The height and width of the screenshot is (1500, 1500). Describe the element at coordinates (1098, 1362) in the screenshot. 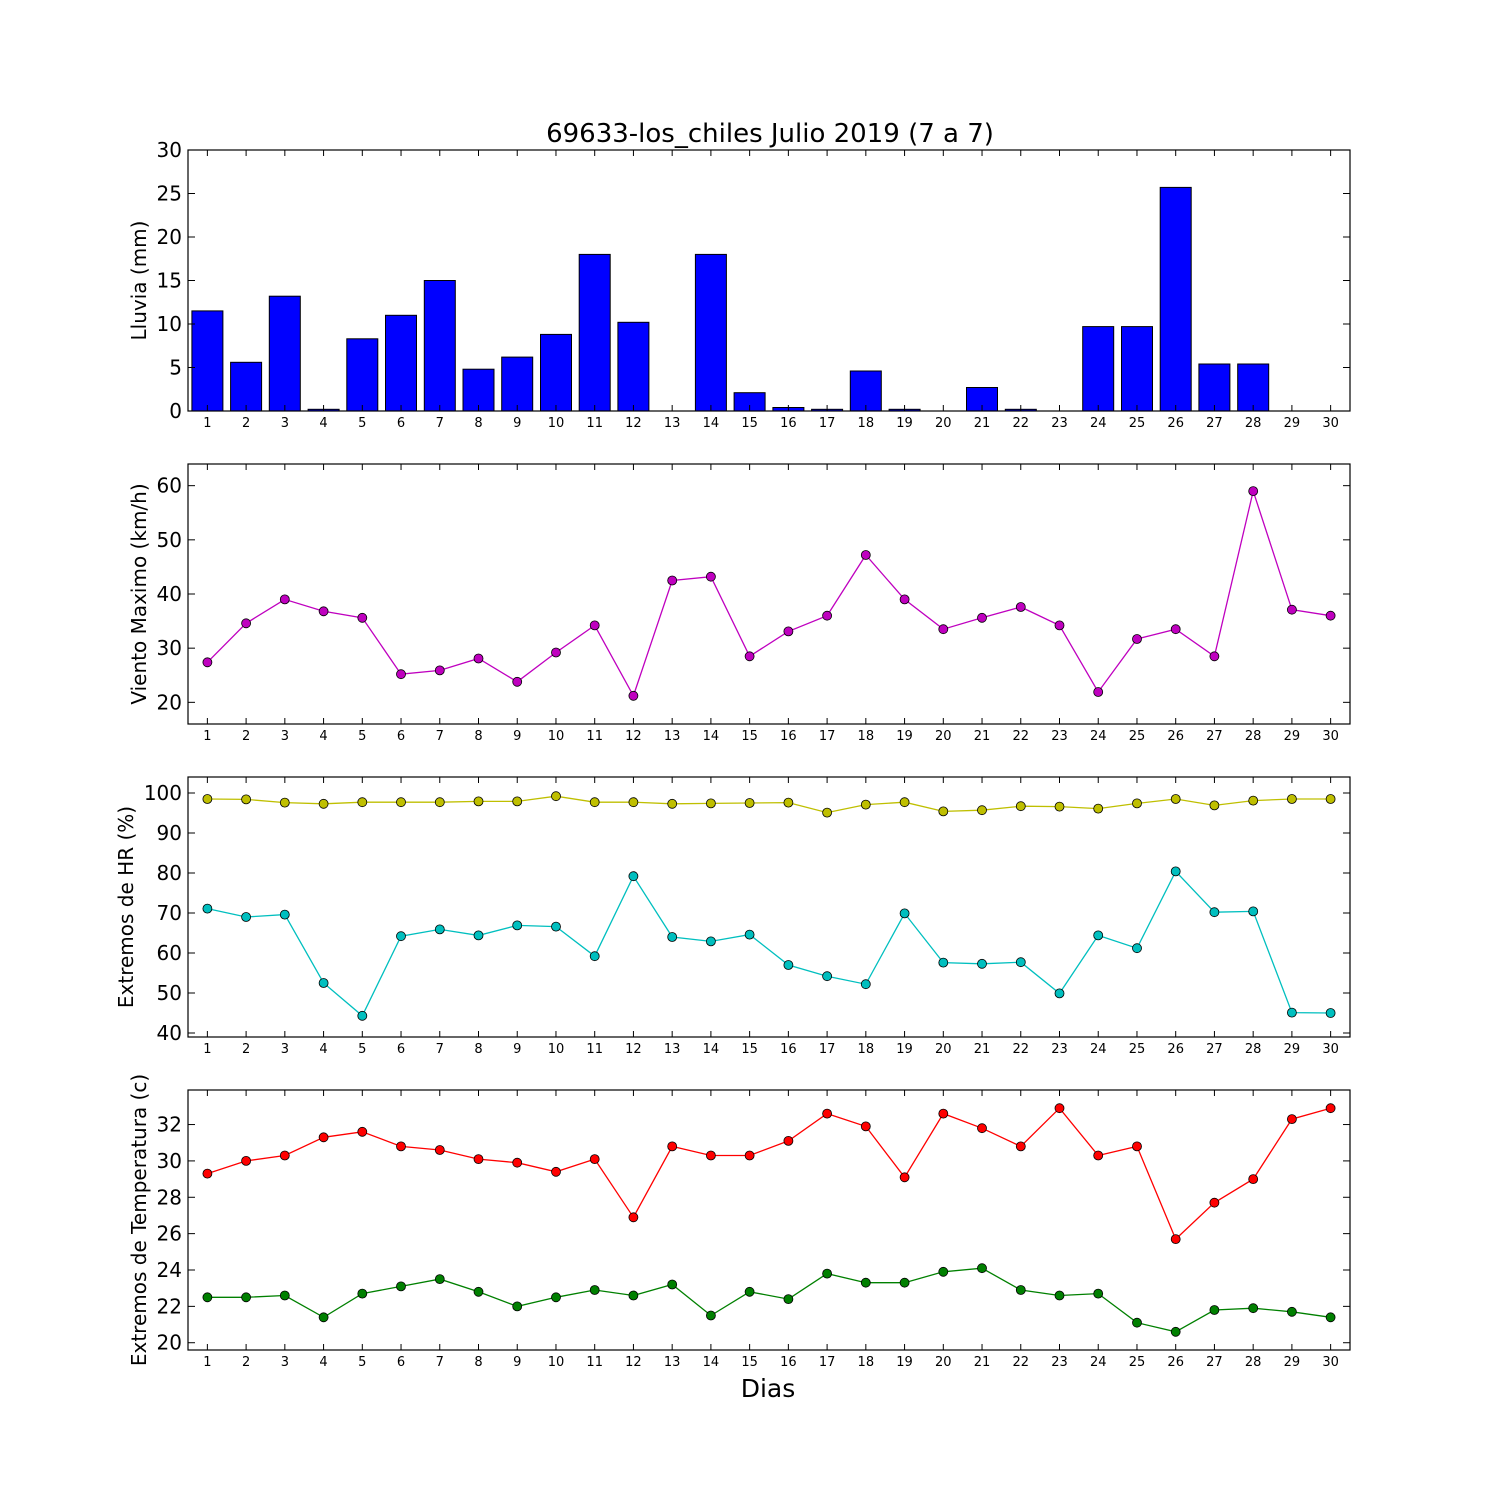

I see `x-tick-label: 24` at that location.